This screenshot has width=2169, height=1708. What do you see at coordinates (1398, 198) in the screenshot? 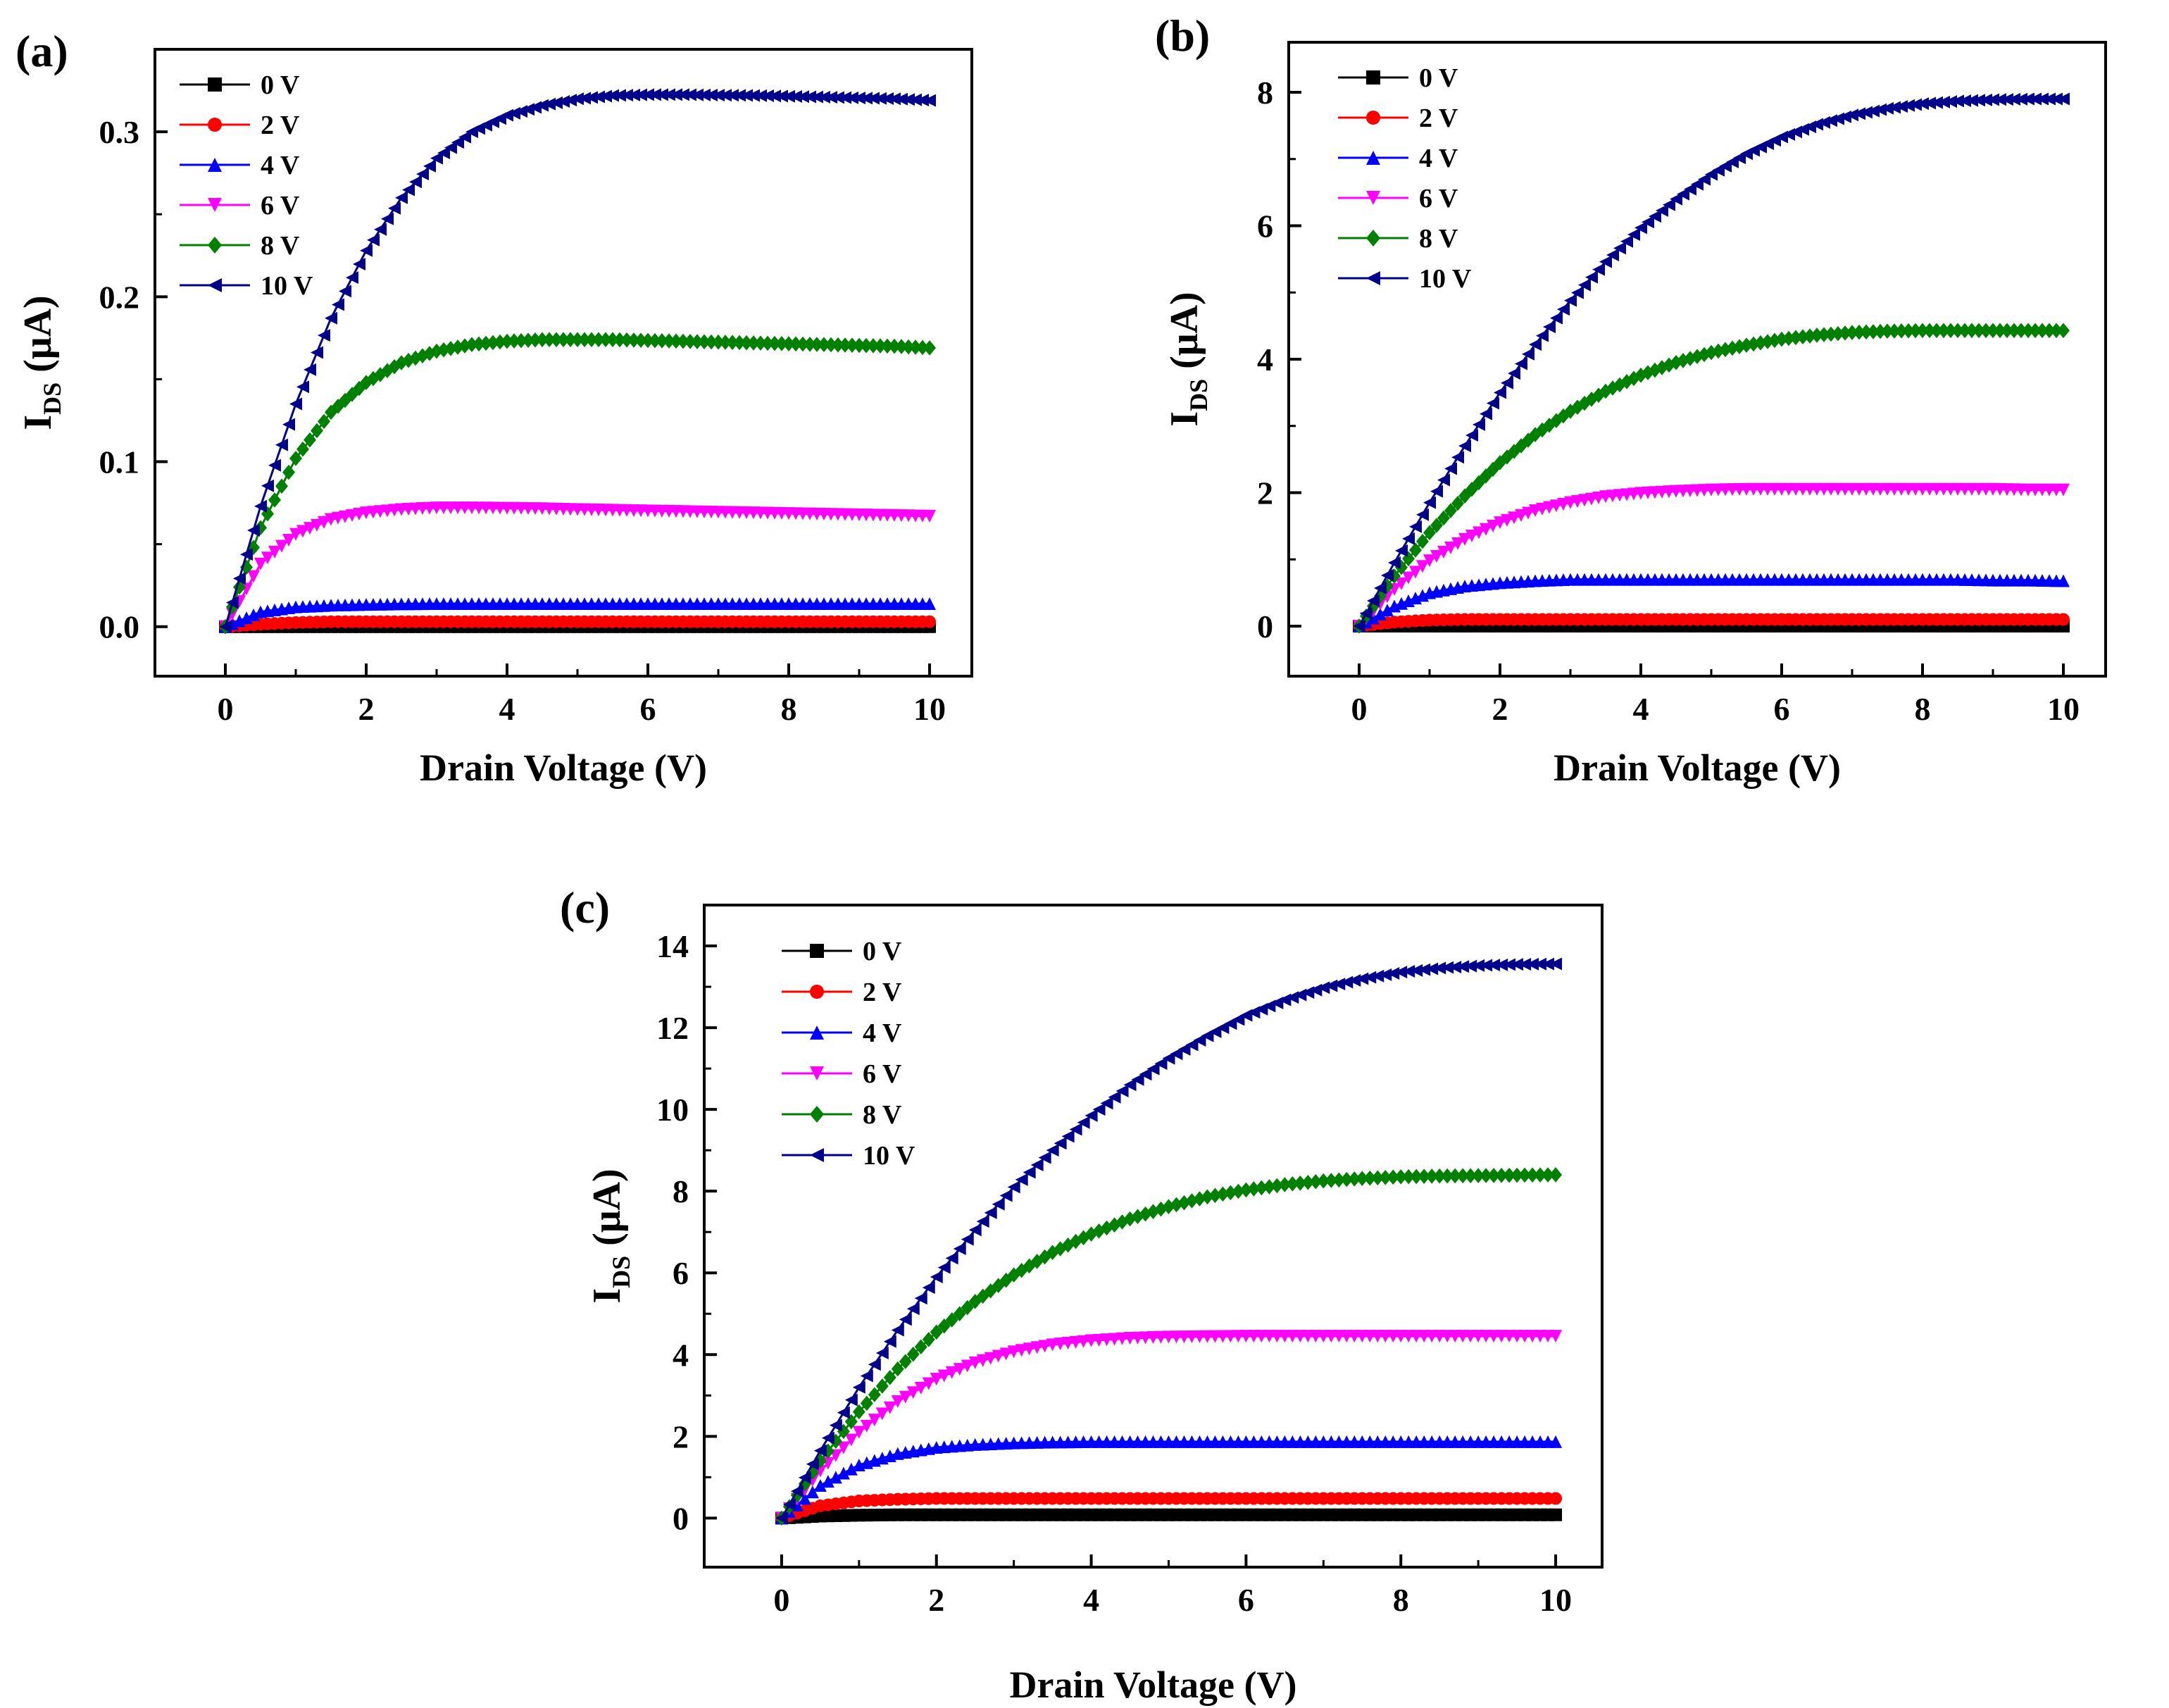
I see `legend-item: 6 V` at bounding box center [1398, 198].